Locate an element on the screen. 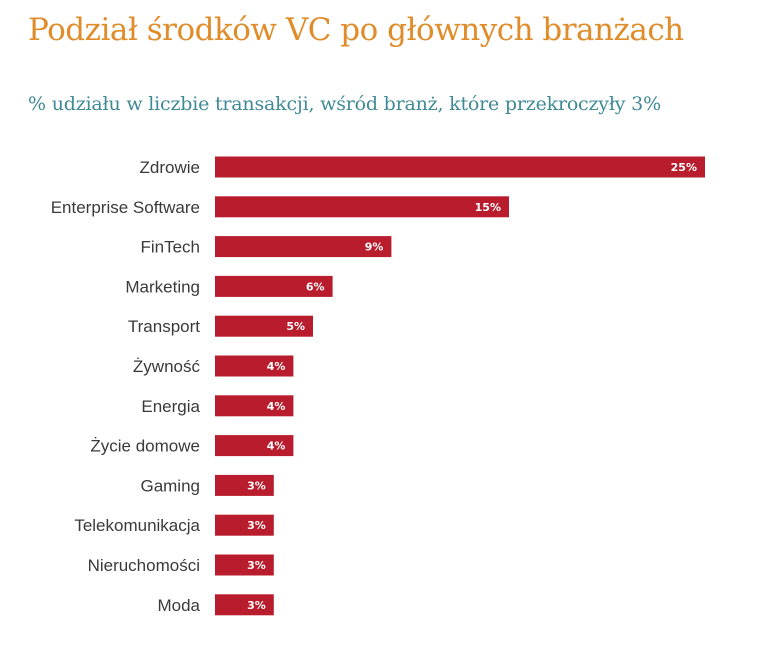 The width and height of the screenshot is (763, 653). category-label: Nieruchomości is located at coordinates (144, 565).